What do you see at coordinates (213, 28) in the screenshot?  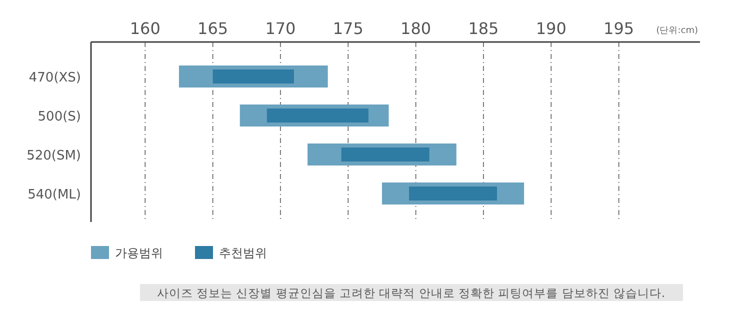 I see `x-tick-label: 165` at bounding box center [213, 28].